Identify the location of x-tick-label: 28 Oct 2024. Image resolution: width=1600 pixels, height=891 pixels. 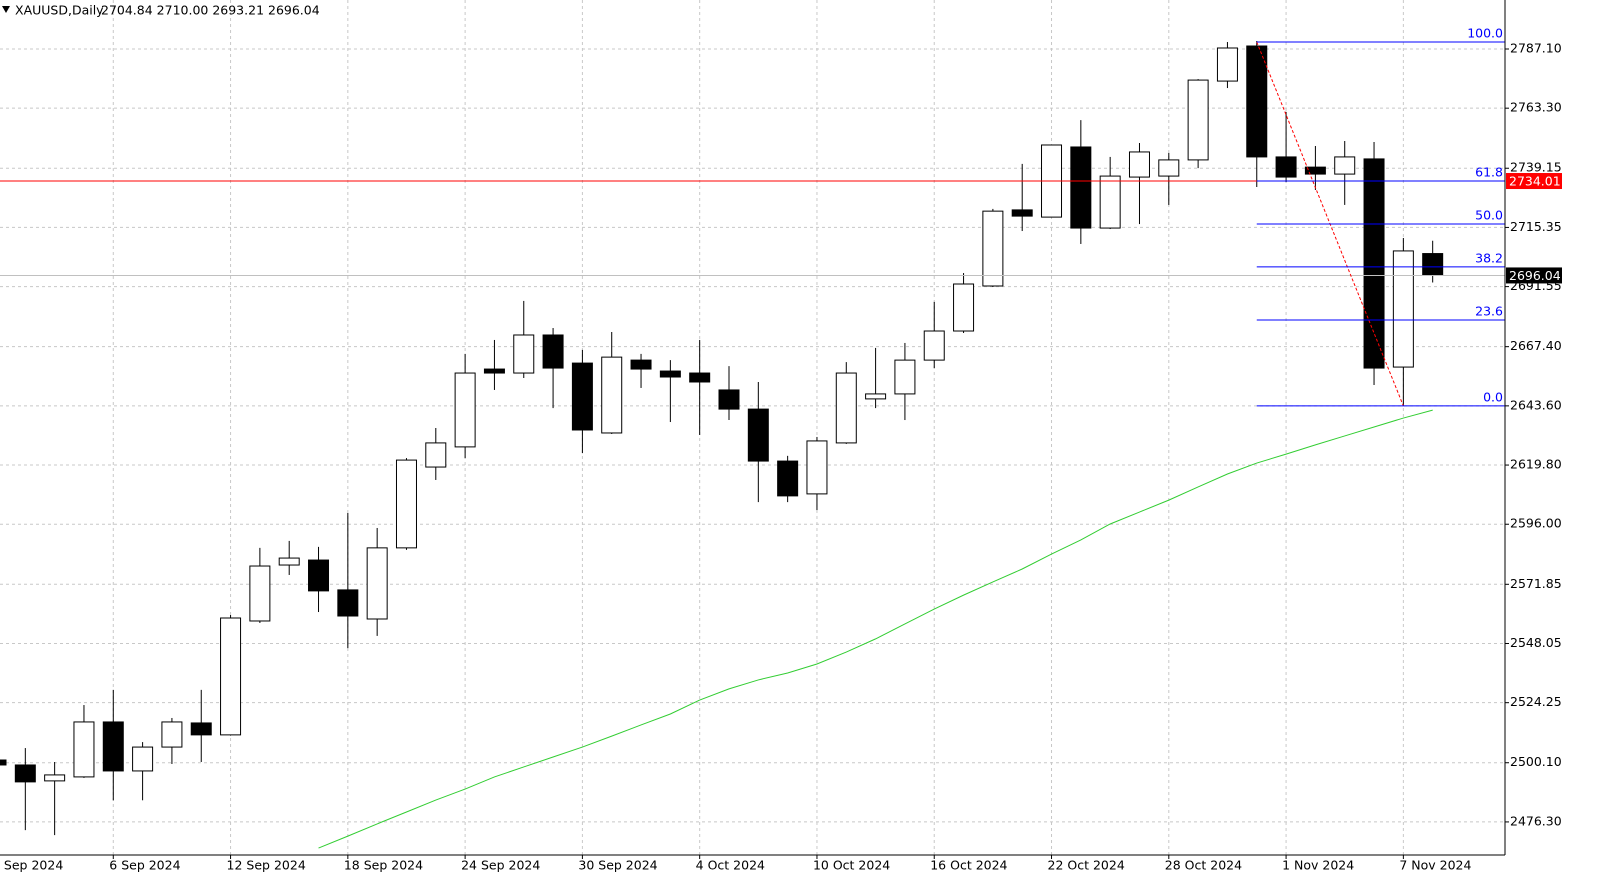
(1203, 865).